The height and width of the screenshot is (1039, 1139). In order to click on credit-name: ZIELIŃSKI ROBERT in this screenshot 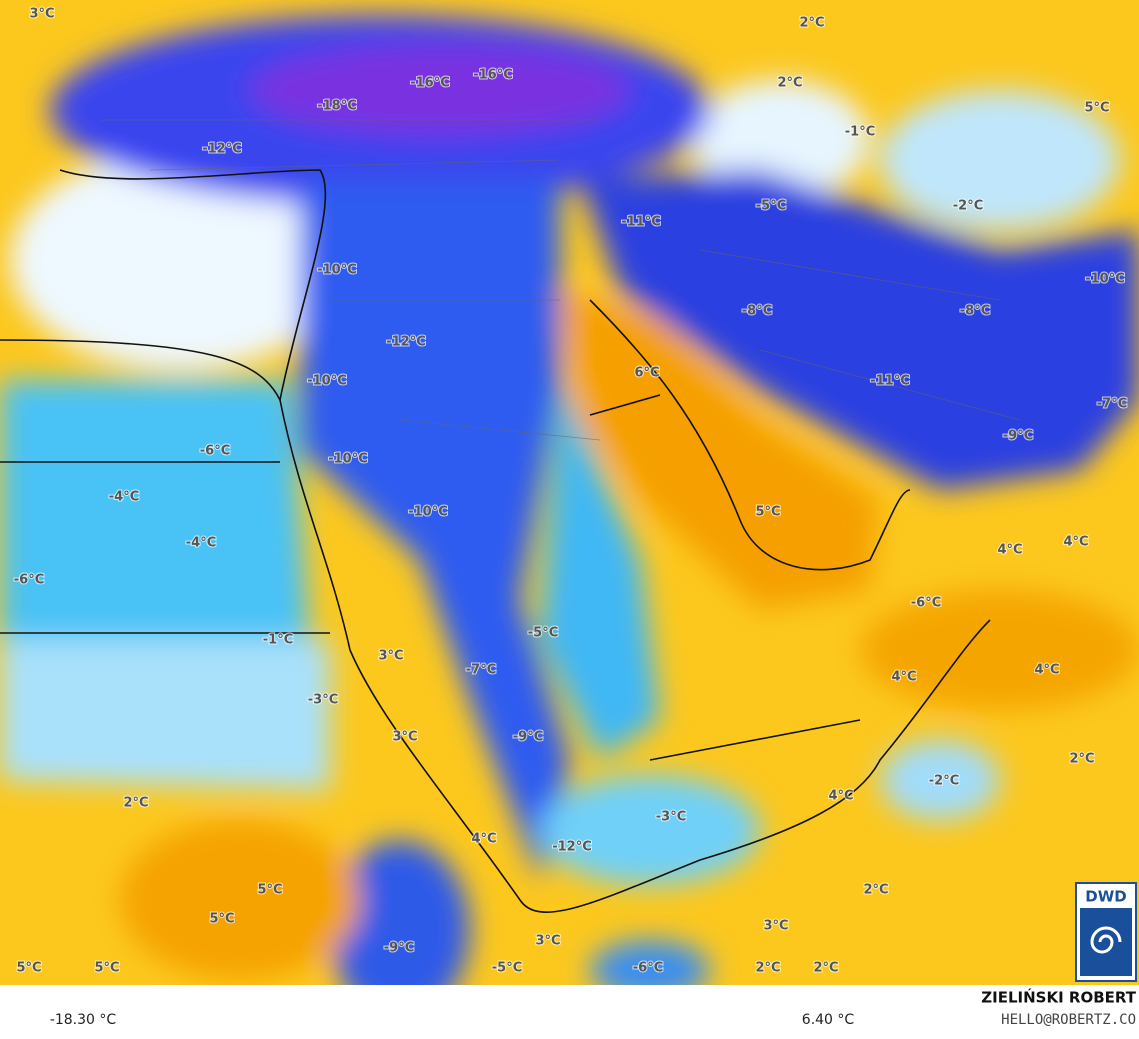, I will do `click(1058, 997)`.